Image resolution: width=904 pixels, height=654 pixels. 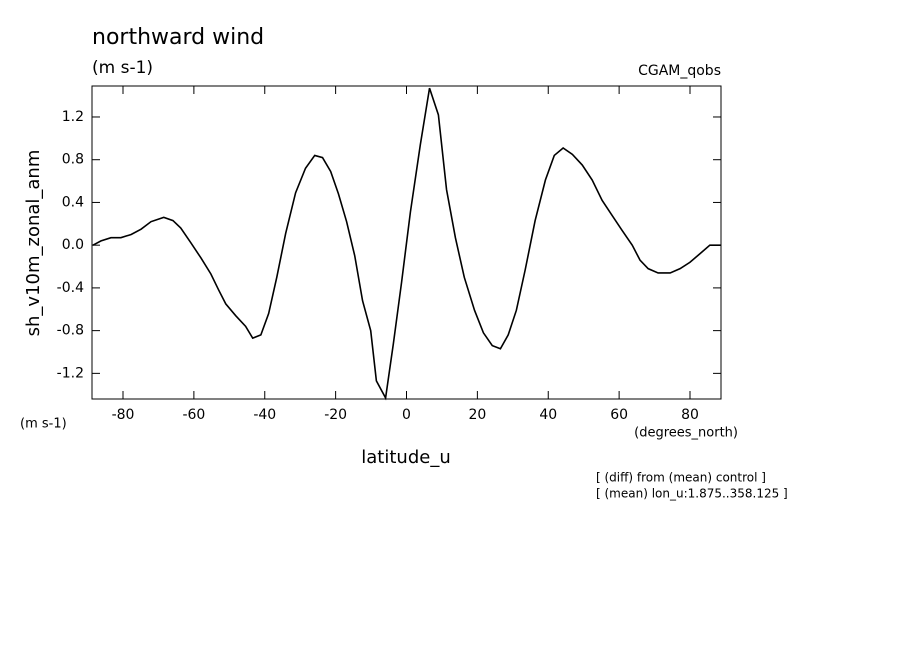 I want to click on x-axis-label: latitude_u, so click(x=405, y=457).